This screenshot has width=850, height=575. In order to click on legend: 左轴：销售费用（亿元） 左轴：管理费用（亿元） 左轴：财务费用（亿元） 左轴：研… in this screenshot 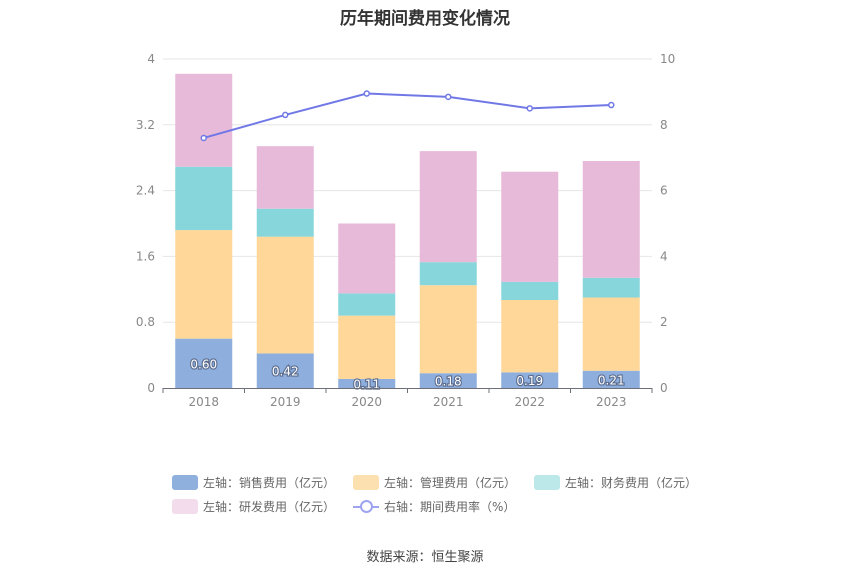, I will do `click(442, 494)`.